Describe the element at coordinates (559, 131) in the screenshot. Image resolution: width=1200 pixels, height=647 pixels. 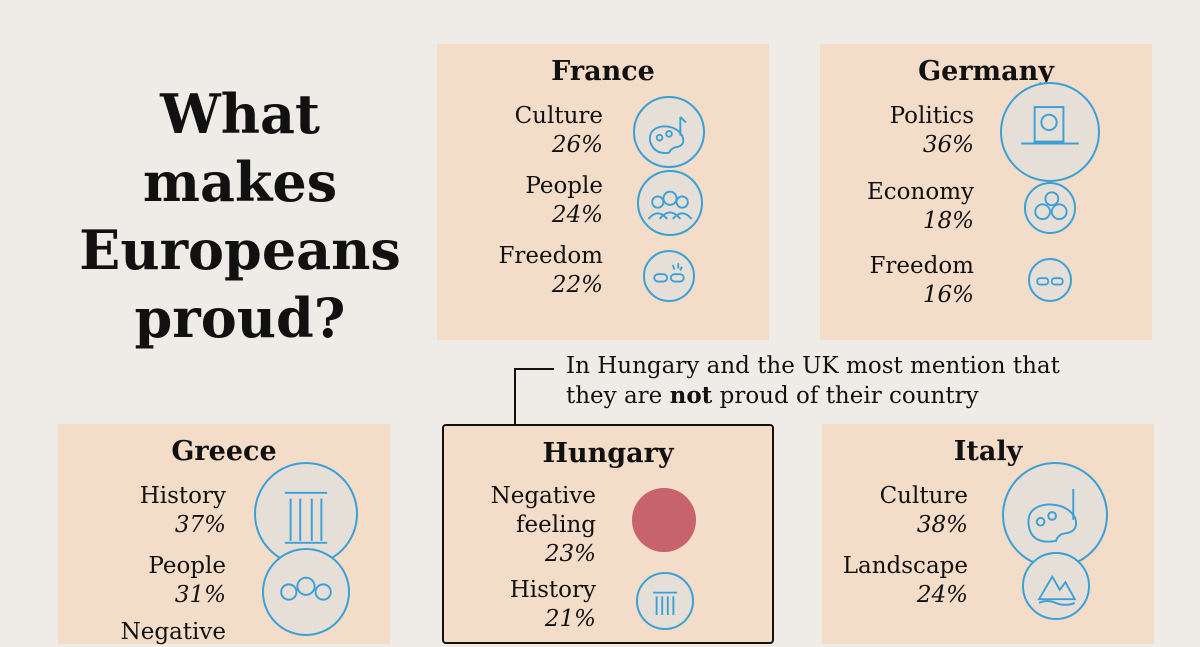
I see `france-item-culture: Culture 26%` at that location.